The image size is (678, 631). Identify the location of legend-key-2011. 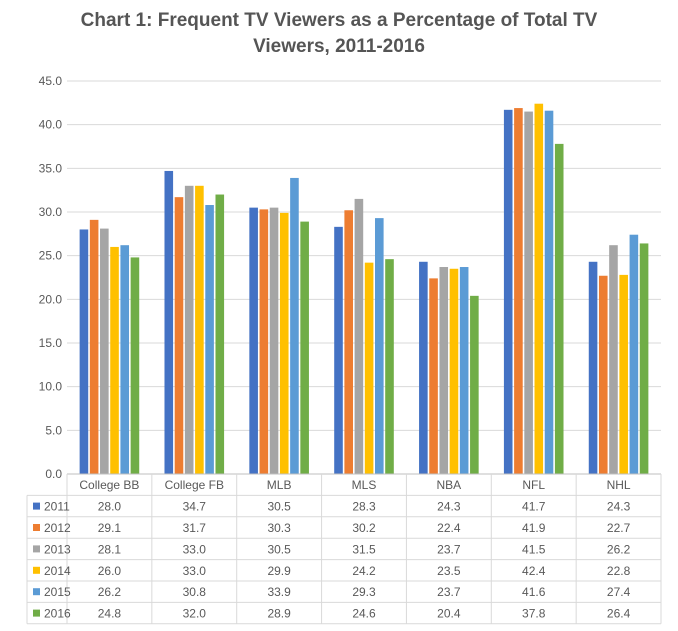
(36, 506).